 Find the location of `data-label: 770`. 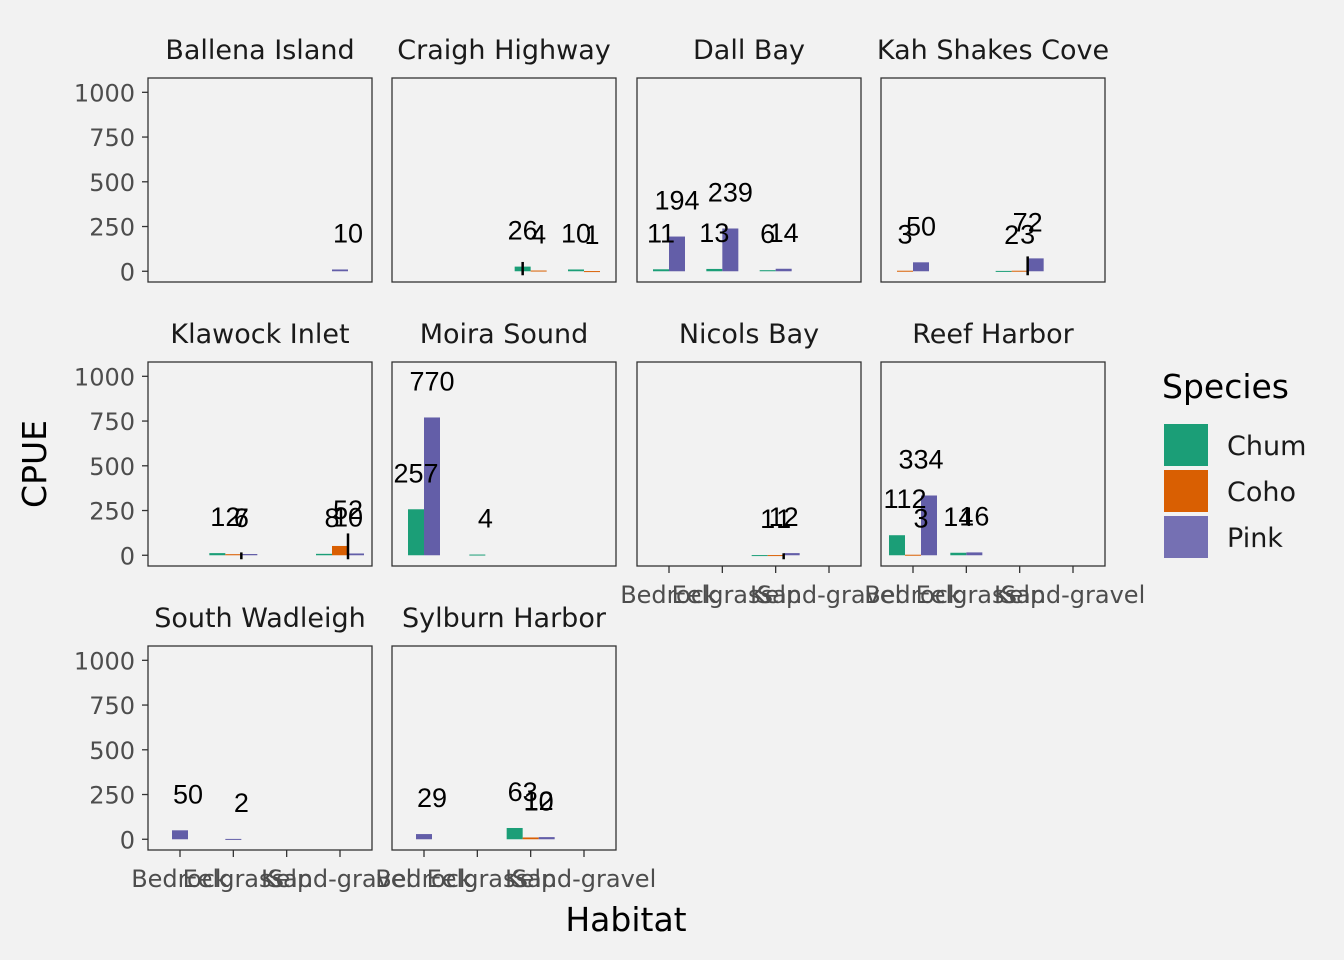

data-label: 770 is located at coordinates (431, 381).